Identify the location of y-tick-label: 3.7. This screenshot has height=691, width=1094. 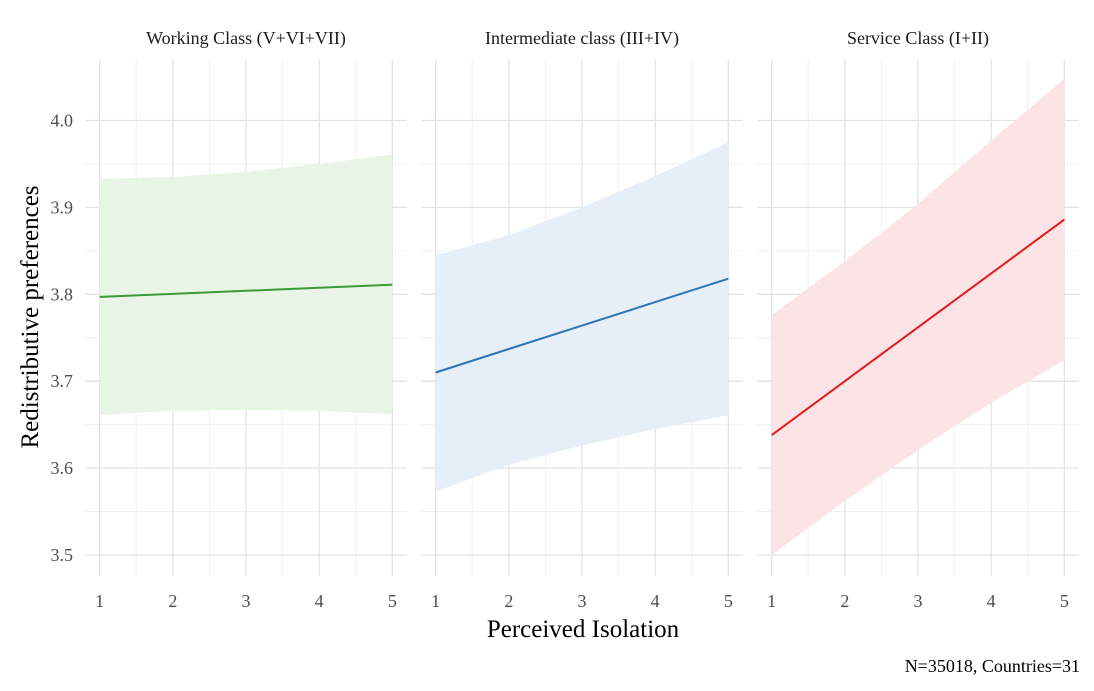
(62, 381).